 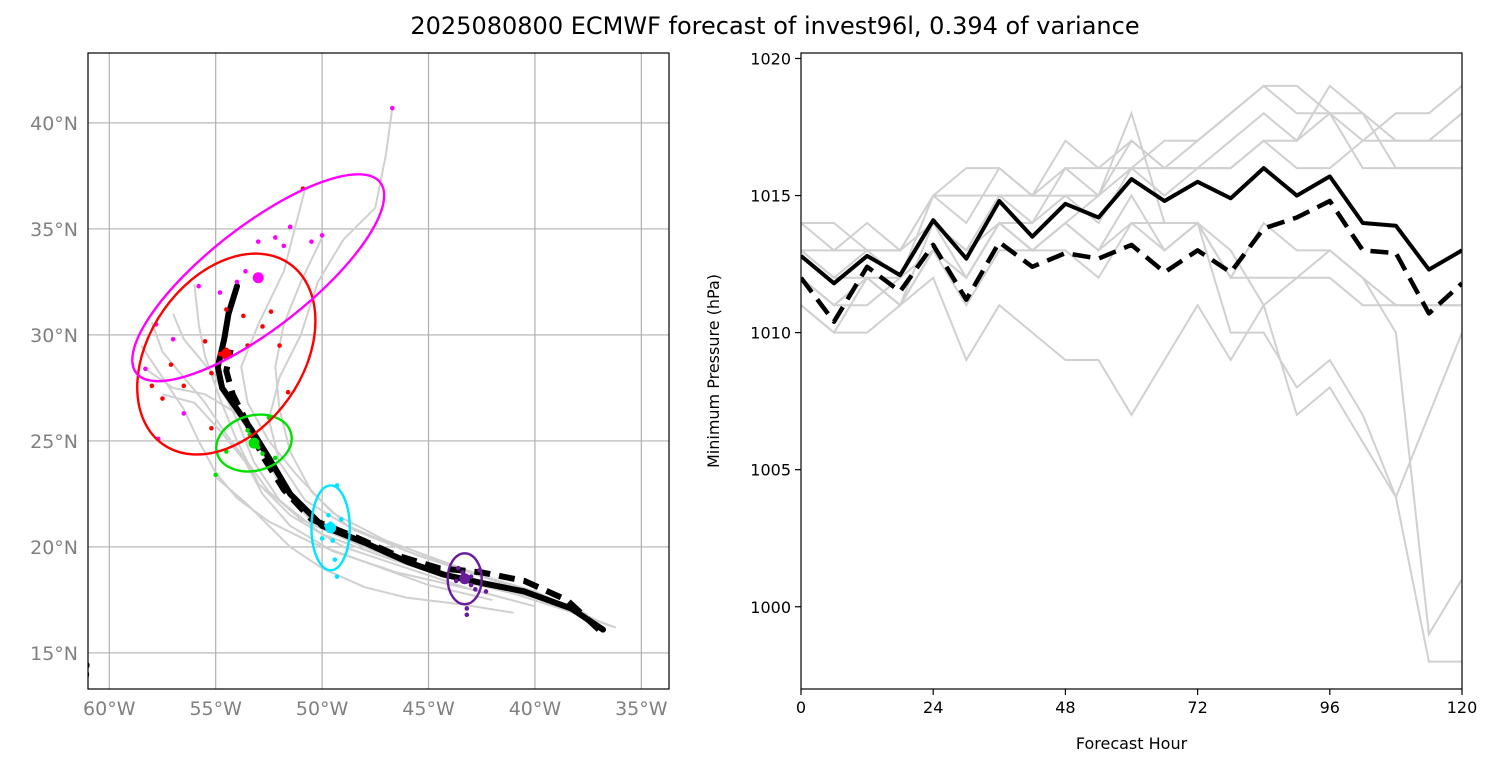 What do you see at coordinates (428, 709) in the screenshot?
I see `lon-tick-label: 45°W` at bounding box center [428, 709].